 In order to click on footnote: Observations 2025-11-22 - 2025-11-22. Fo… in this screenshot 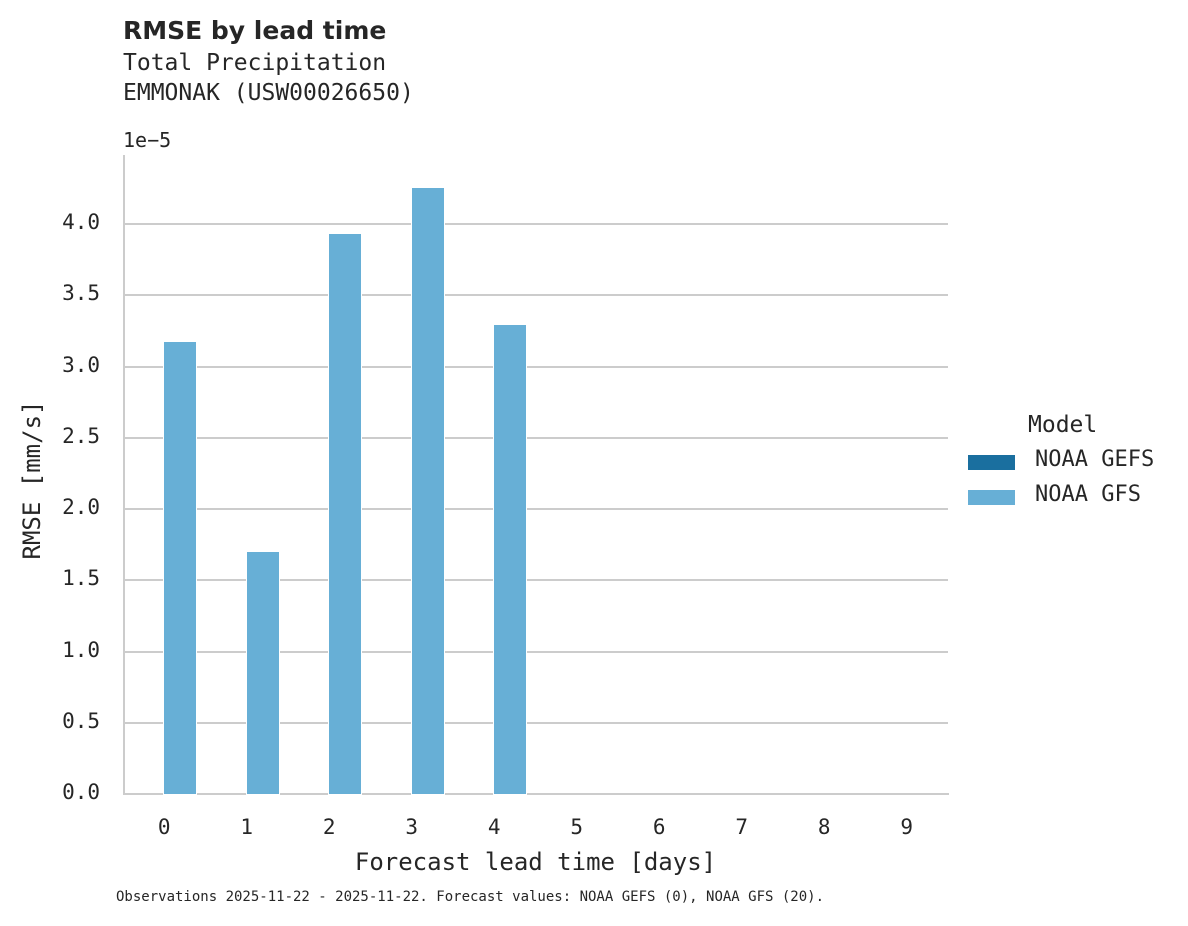, I will do `click(470, 897)`.